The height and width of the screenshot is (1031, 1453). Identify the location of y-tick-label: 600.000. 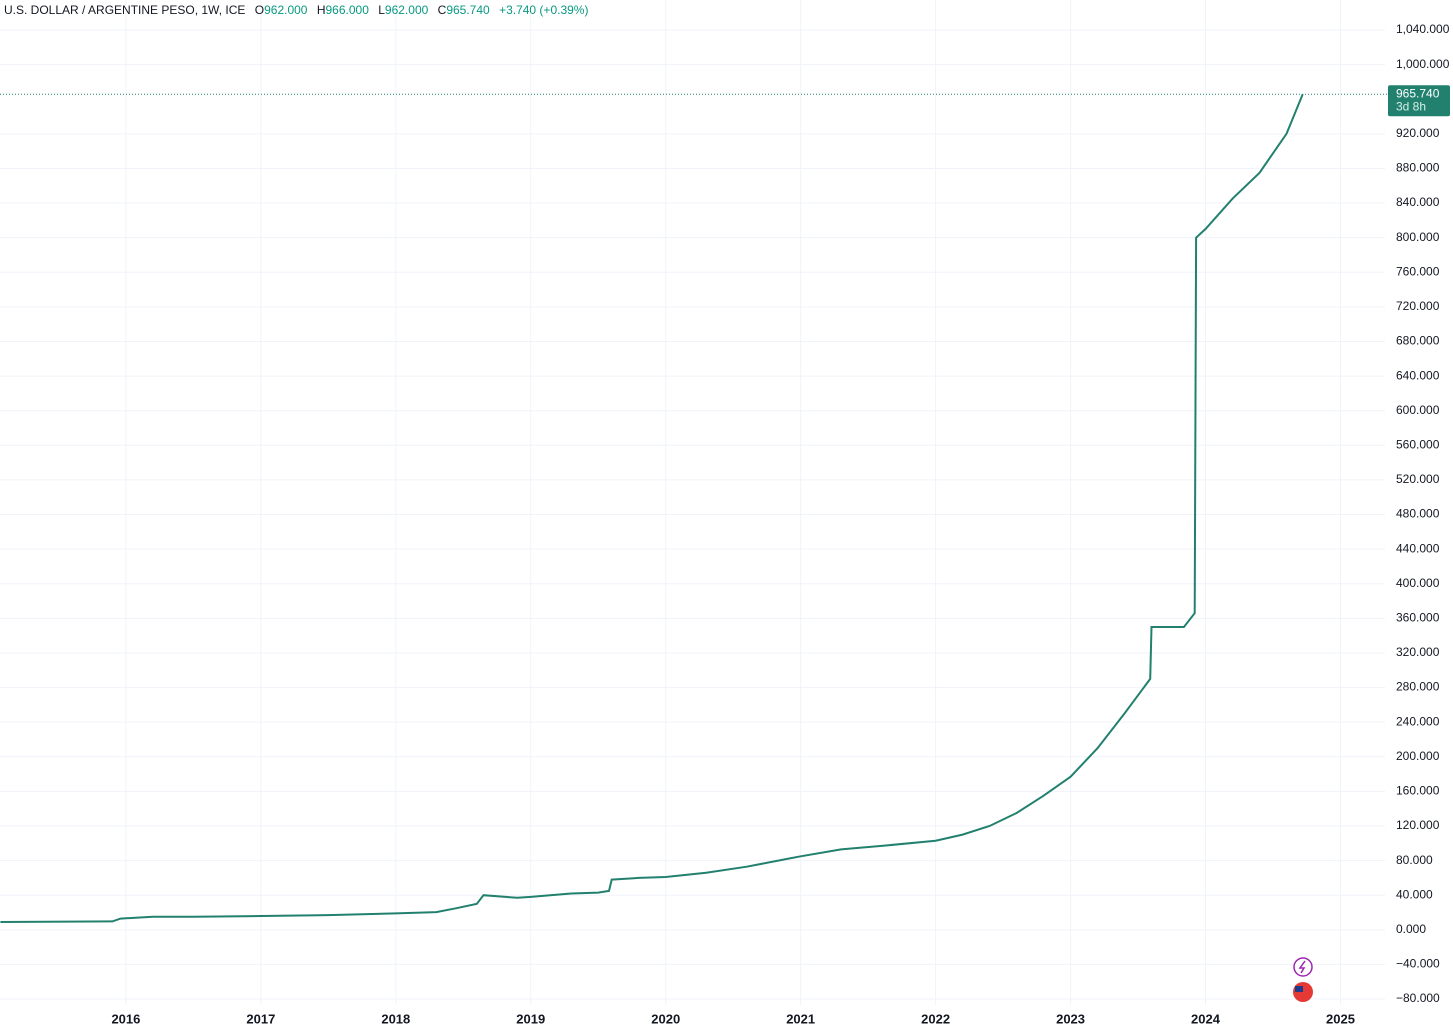
(1418, 410).